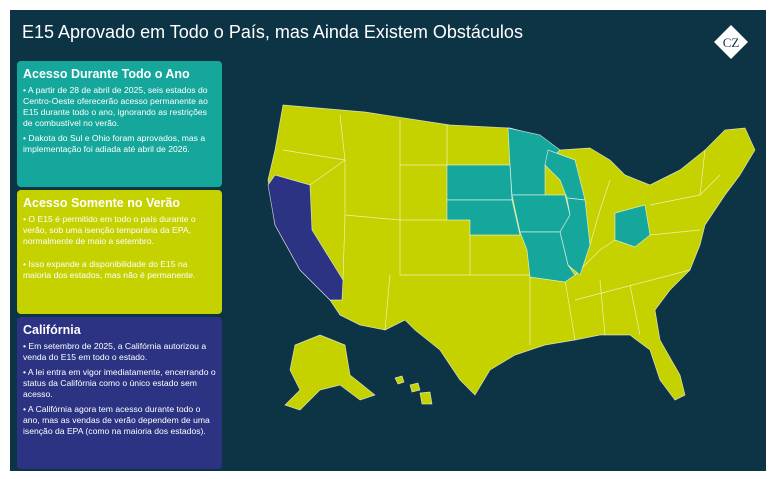  What do you see at coordinates (52, 329) in the screenshot?
I see `card-heading: Califórnia` at bounding box center [52, 329].